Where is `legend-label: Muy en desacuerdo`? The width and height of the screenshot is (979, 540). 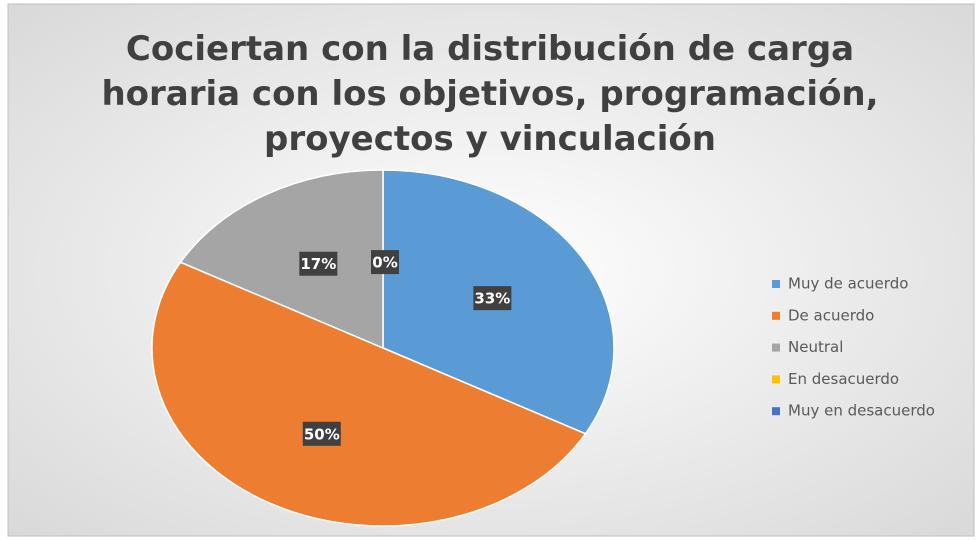 legend-label: Muy en desacuerdo is located at coordinates (861, 411).